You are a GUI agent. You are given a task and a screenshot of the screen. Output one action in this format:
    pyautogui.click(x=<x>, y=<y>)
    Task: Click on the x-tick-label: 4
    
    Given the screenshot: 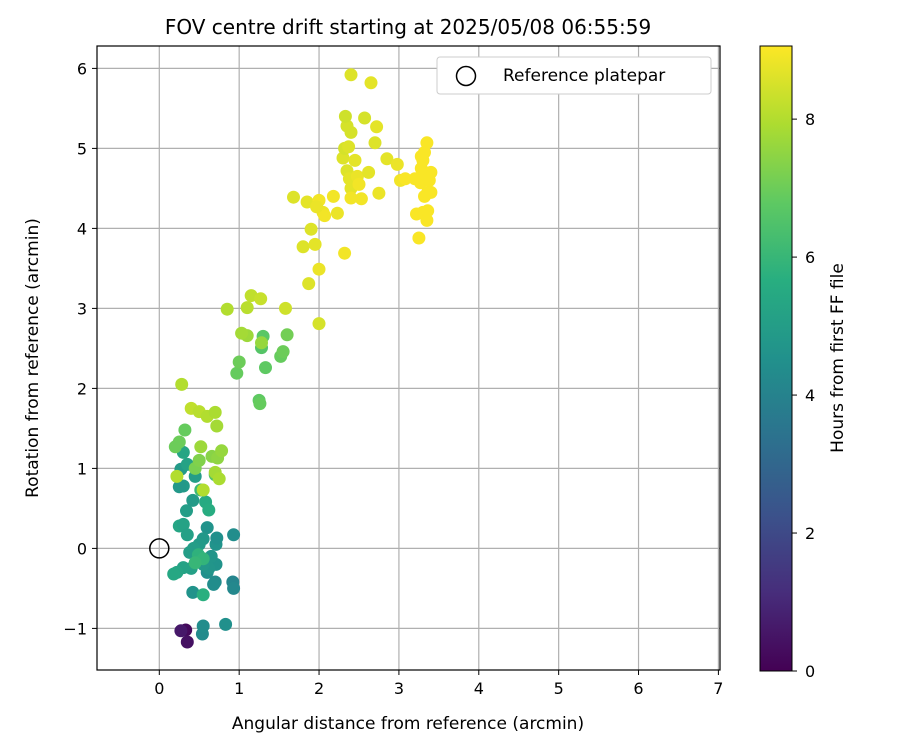 What is the action you would take?
    pyautogui.click(x=479, y=688)
    